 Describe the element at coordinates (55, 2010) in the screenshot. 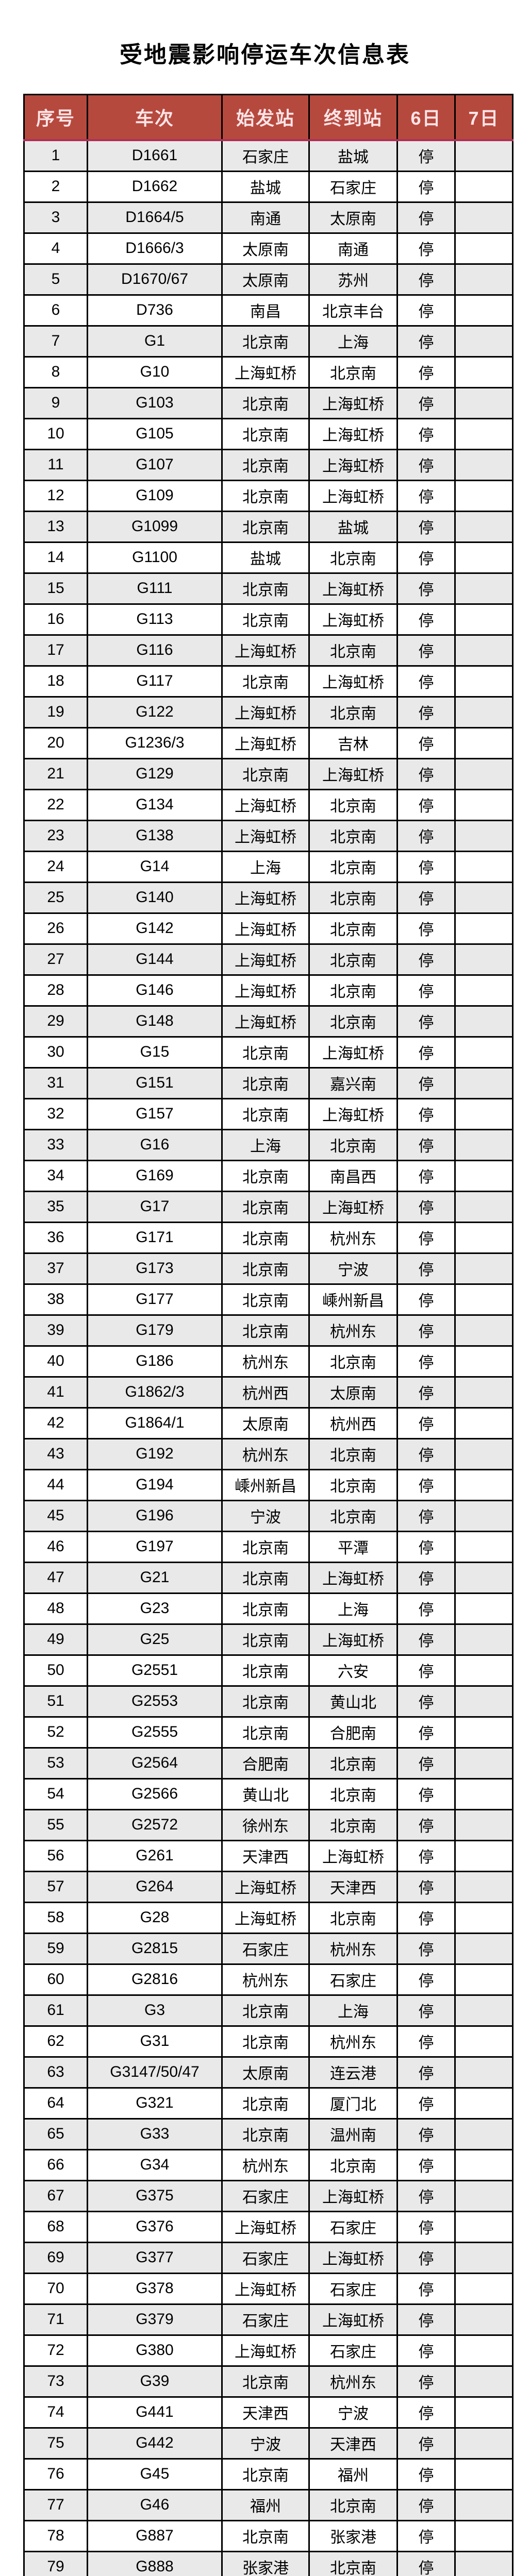

I see `cell-index: 61` at that location.